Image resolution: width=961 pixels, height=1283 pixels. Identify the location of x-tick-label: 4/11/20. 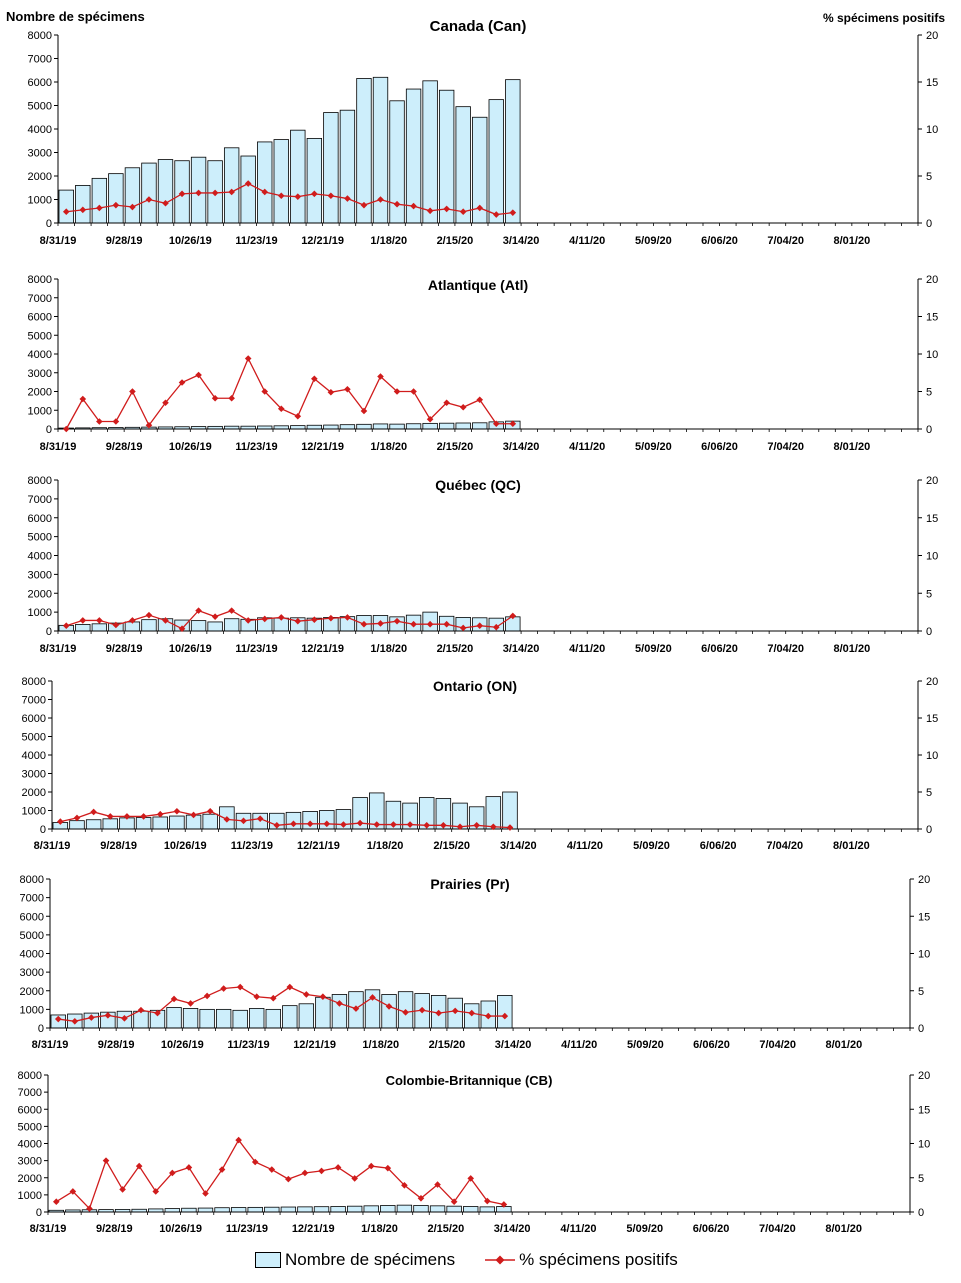
(585, 846).